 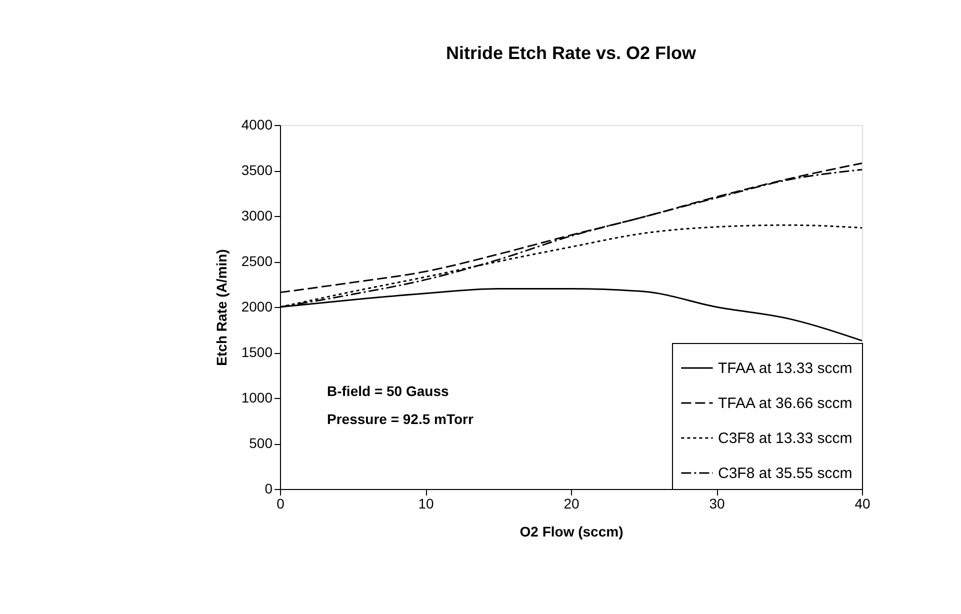 I want to click on y-tick-label: 500, so click(x=261, y=443).